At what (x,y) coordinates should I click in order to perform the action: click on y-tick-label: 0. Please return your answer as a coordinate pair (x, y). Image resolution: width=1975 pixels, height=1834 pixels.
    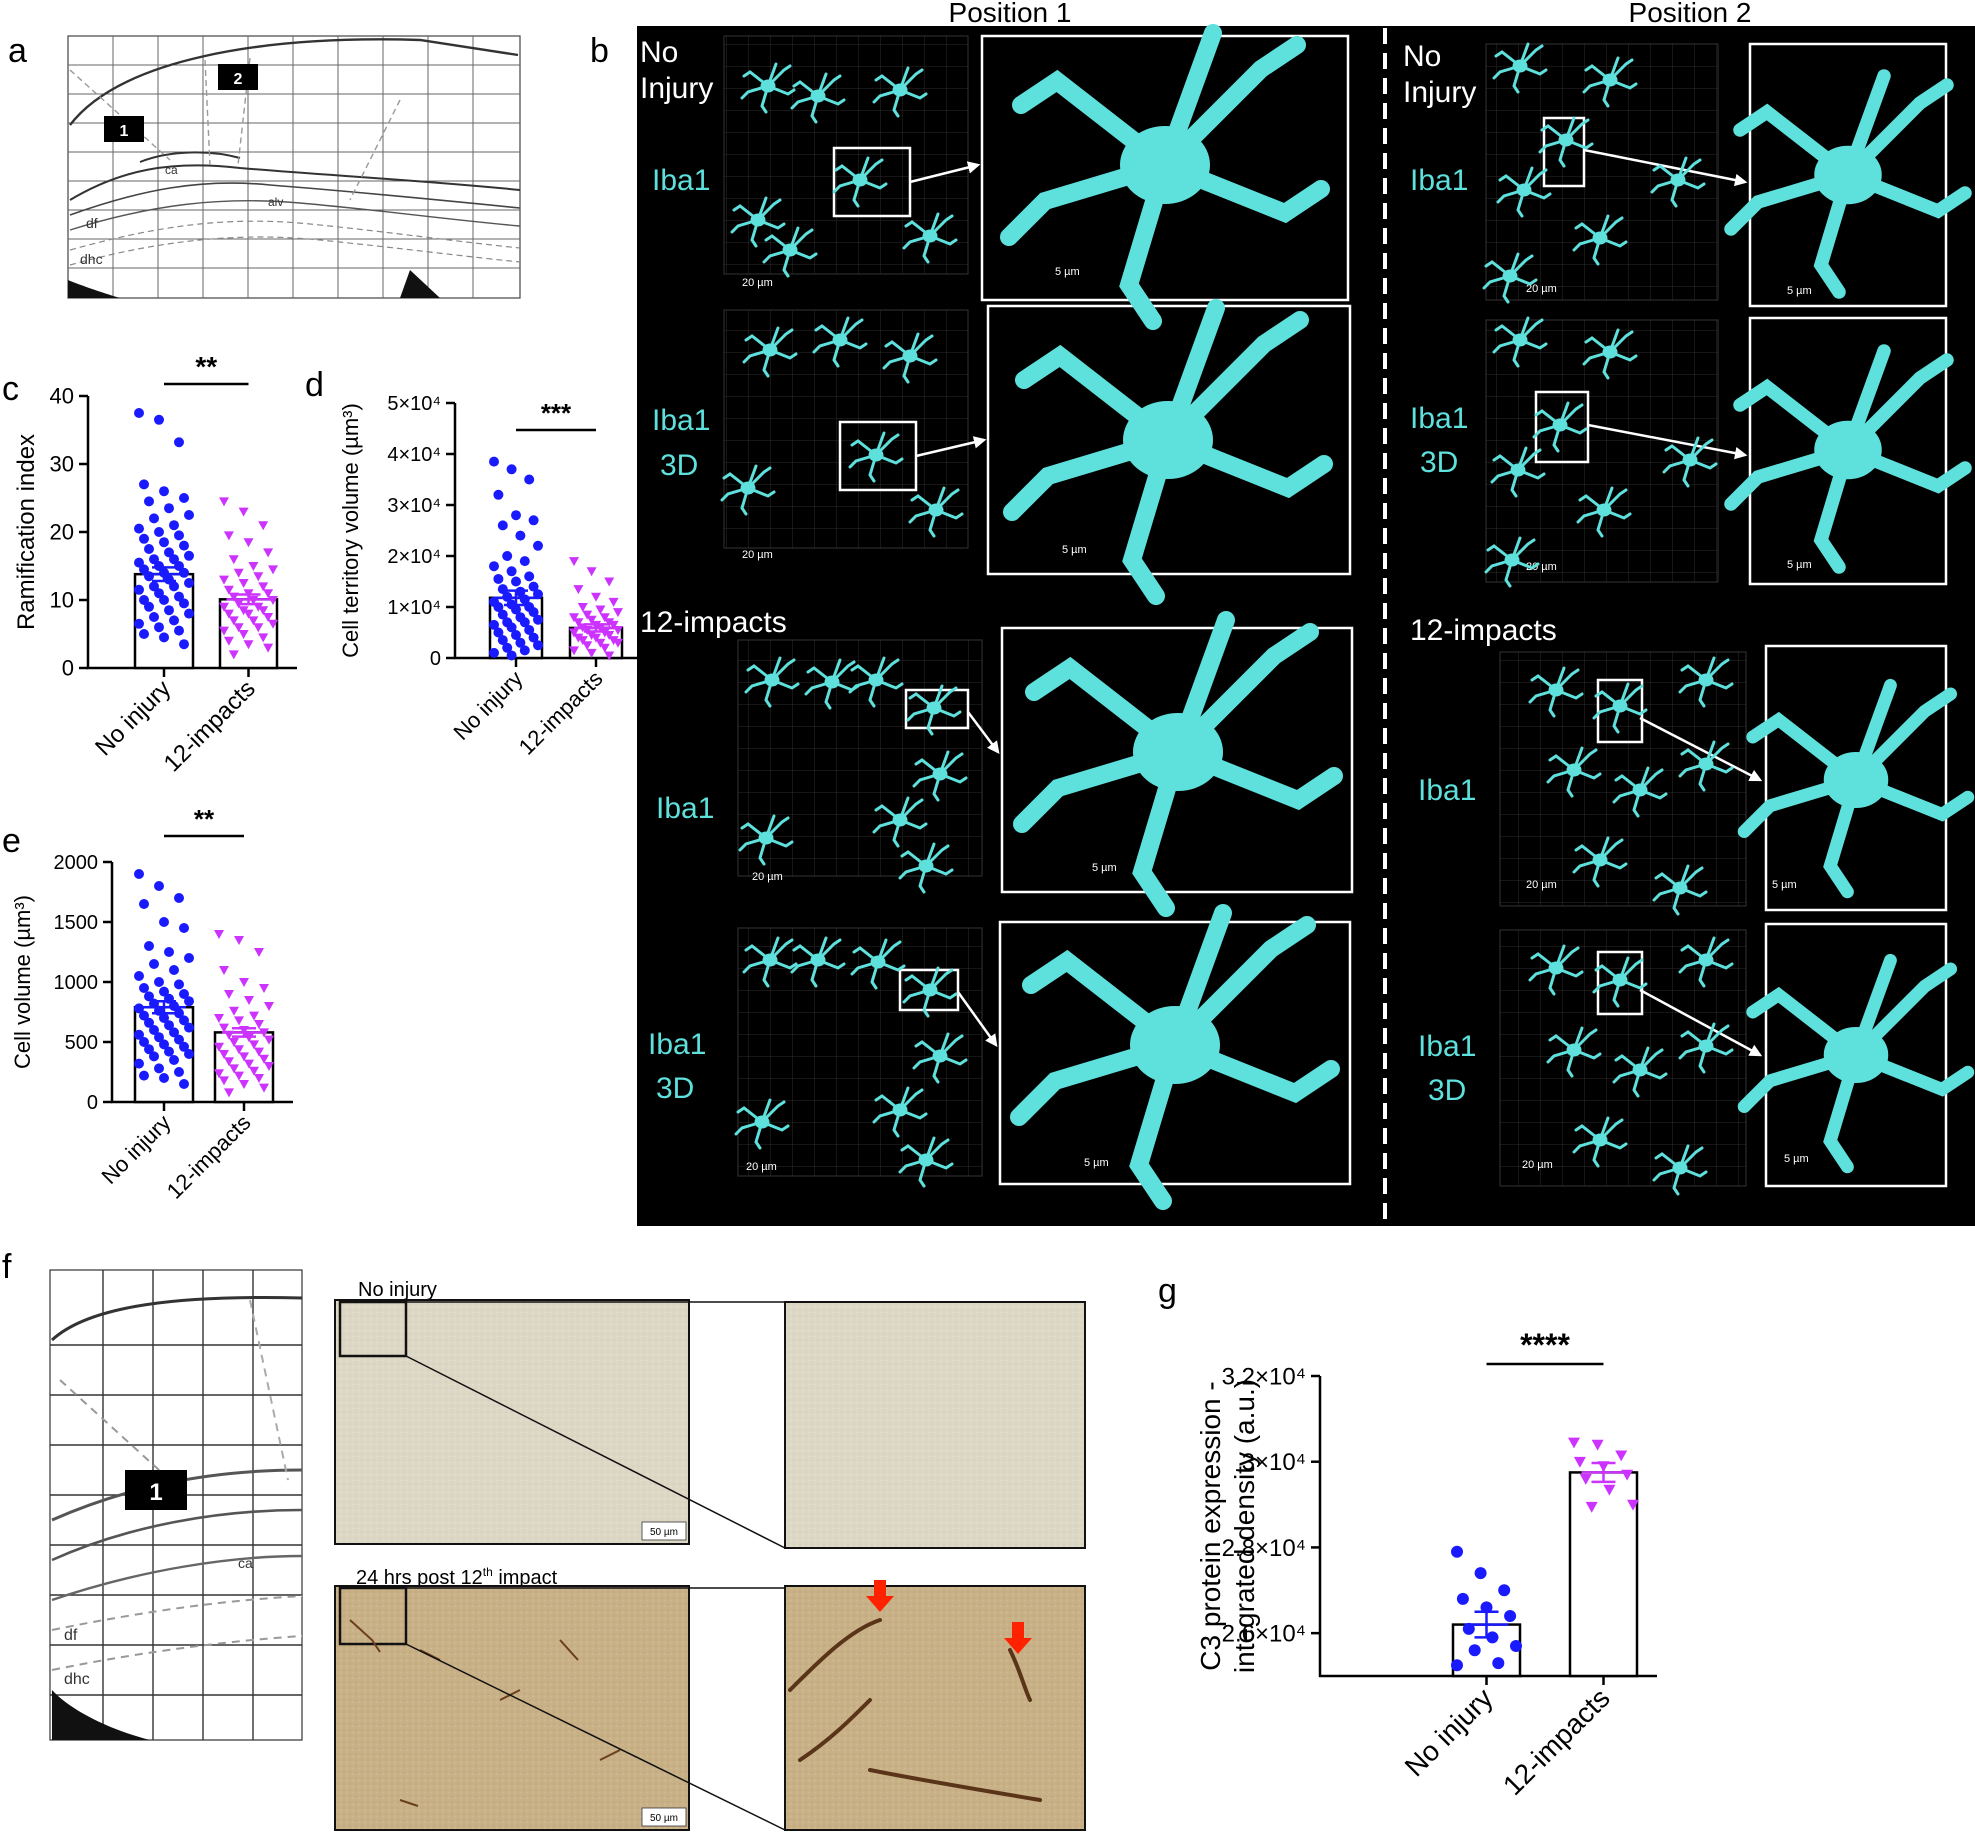
    Looking at the image, I should click on (435, 659).